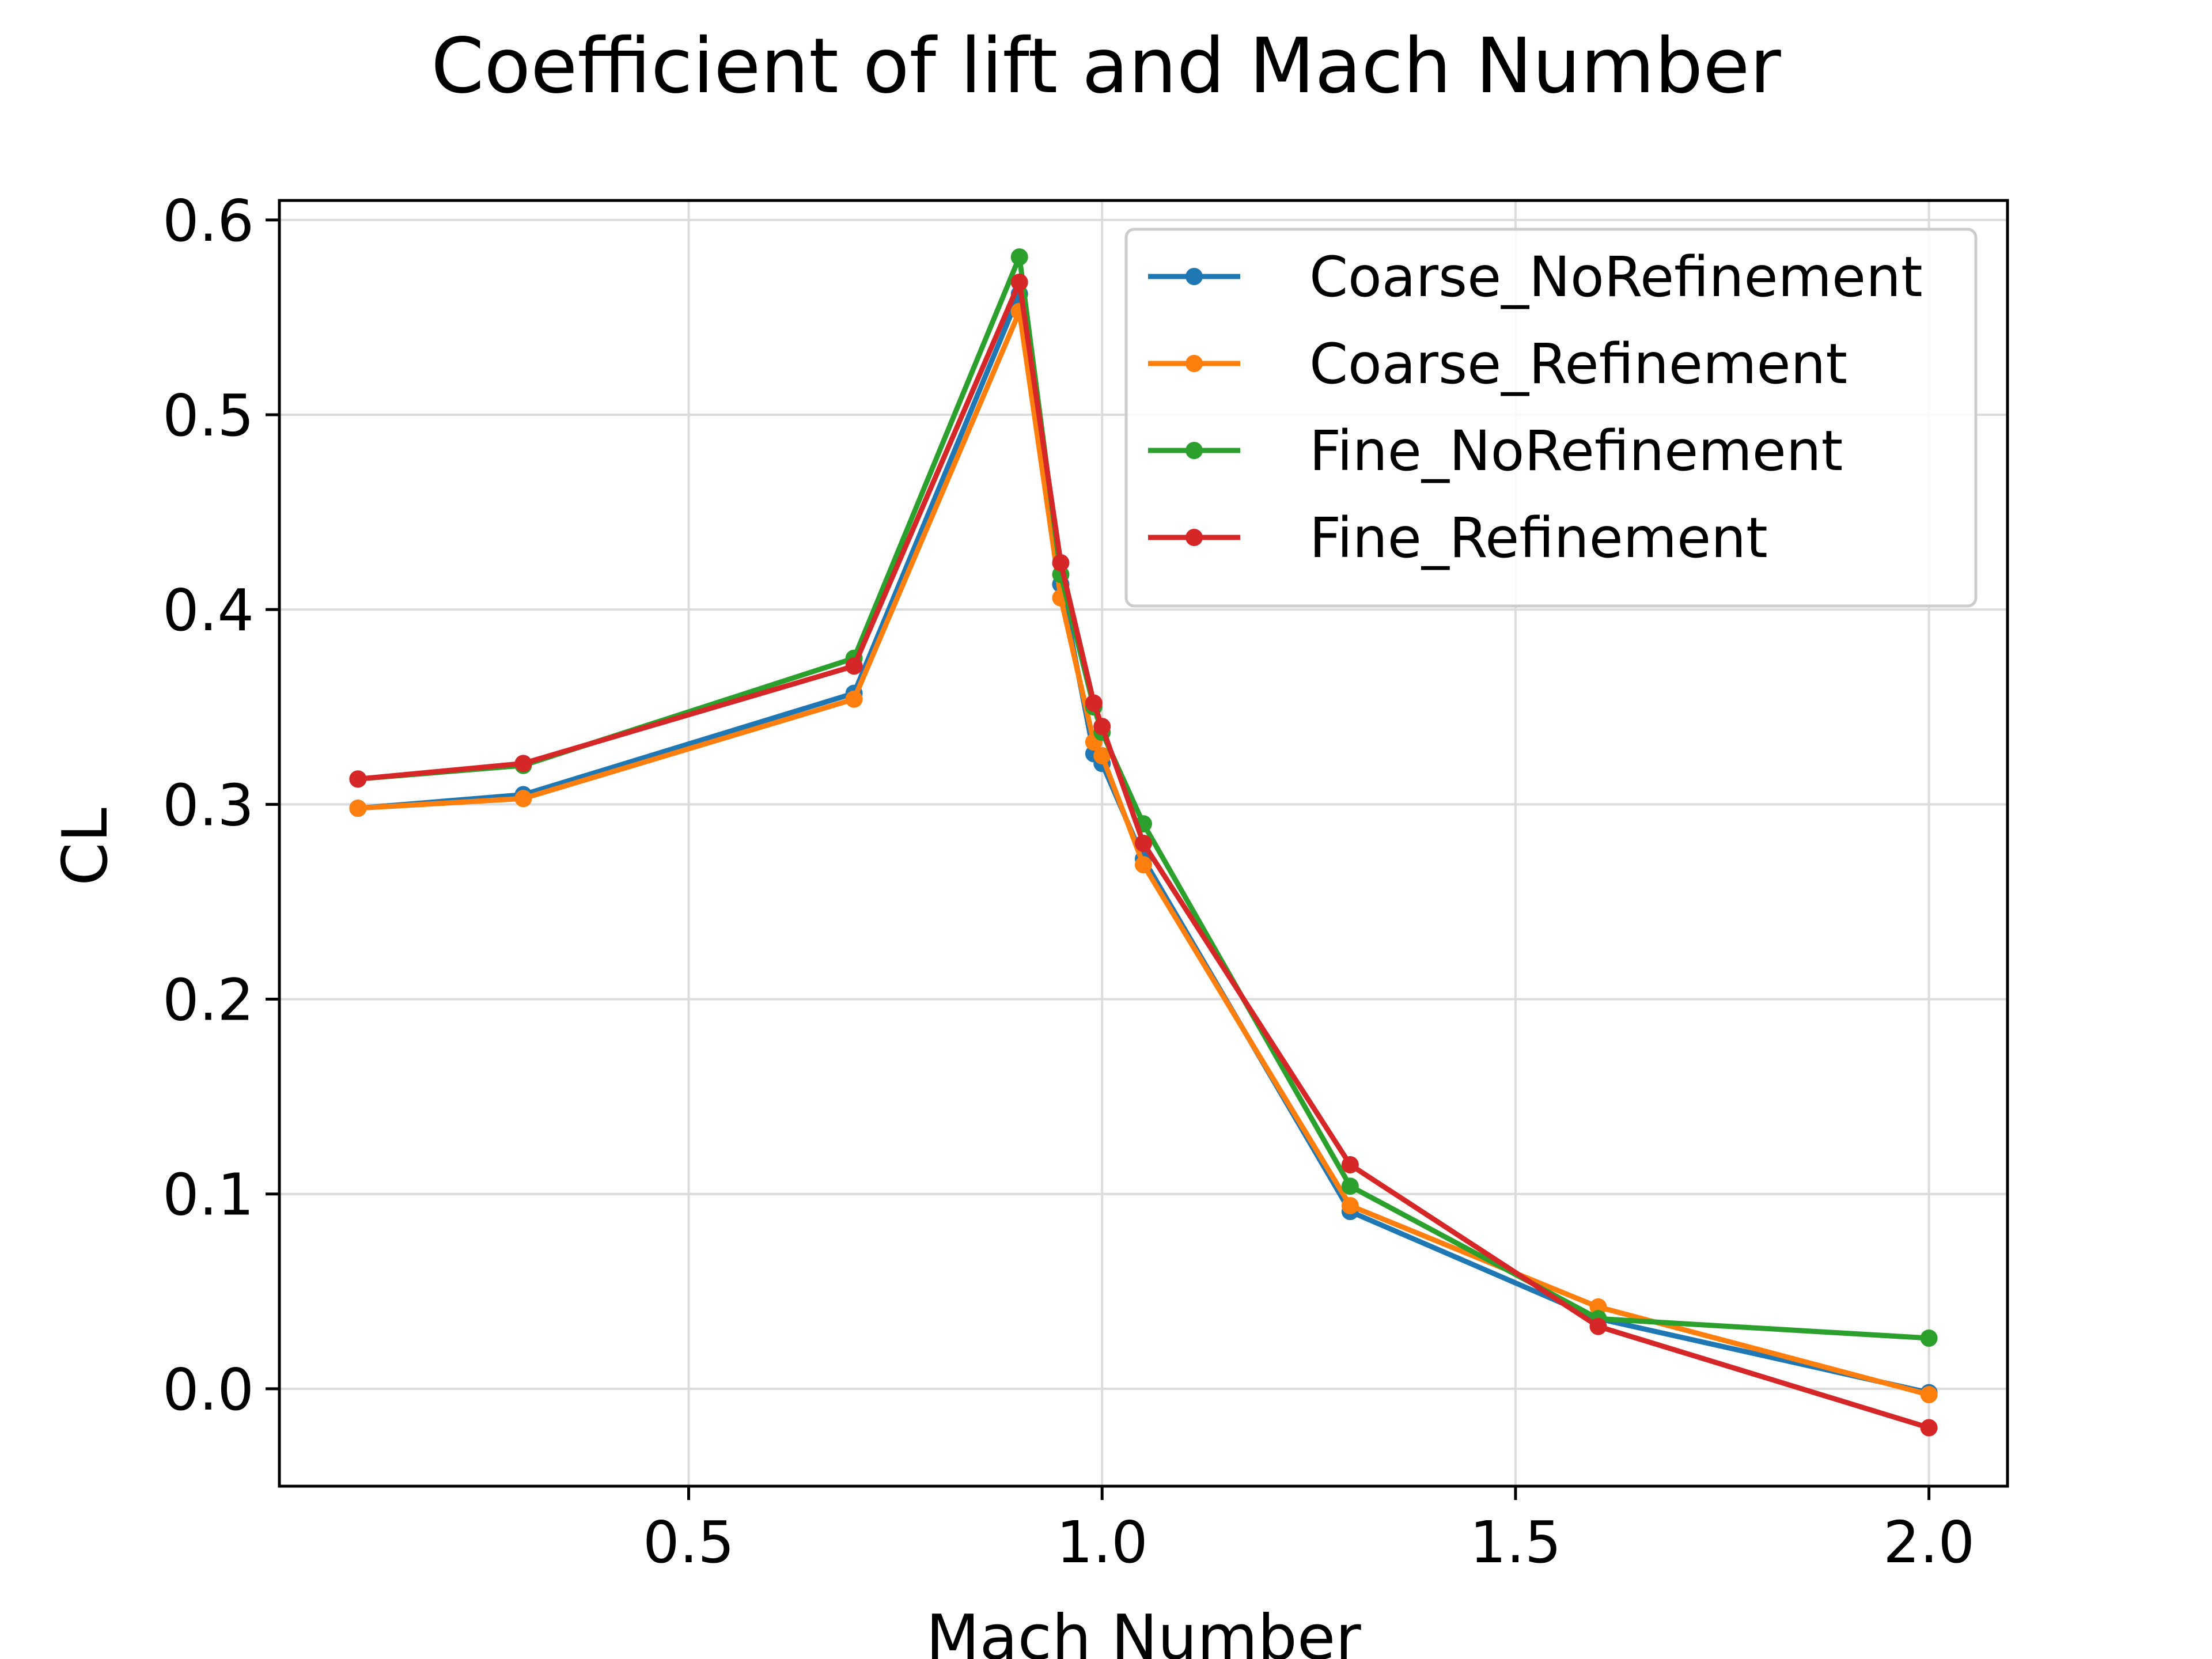 This screenshot has height=1659, width=2212. What do you see at coordinates (1102, 1542) in the screenshot?
I see `x-tick-label: 1.0` at bounding box center [1102, 1542].